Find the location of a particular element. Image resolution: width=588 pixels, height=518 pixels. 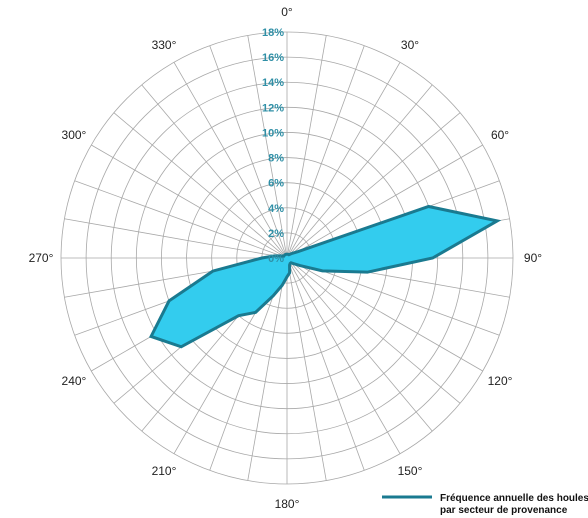

angle-label-150: 150° is located at coordinates (410, 471).